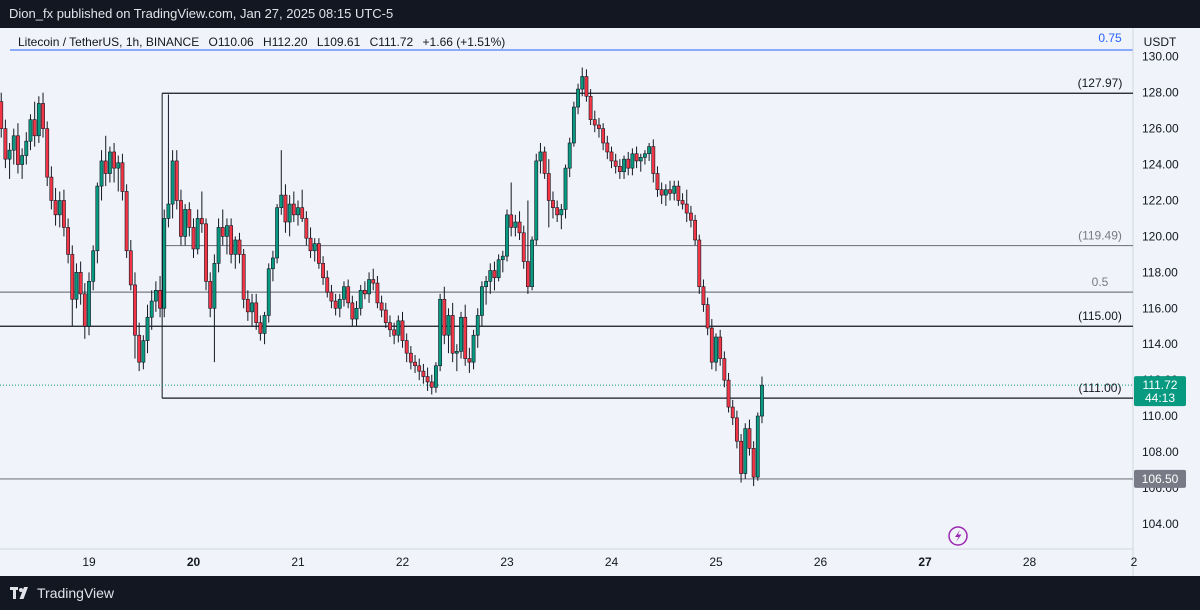 Image resolution: width=1200 pixels, height=610 pixels. I want to click on price-tick-label: 120.00, so click(1160, 236).